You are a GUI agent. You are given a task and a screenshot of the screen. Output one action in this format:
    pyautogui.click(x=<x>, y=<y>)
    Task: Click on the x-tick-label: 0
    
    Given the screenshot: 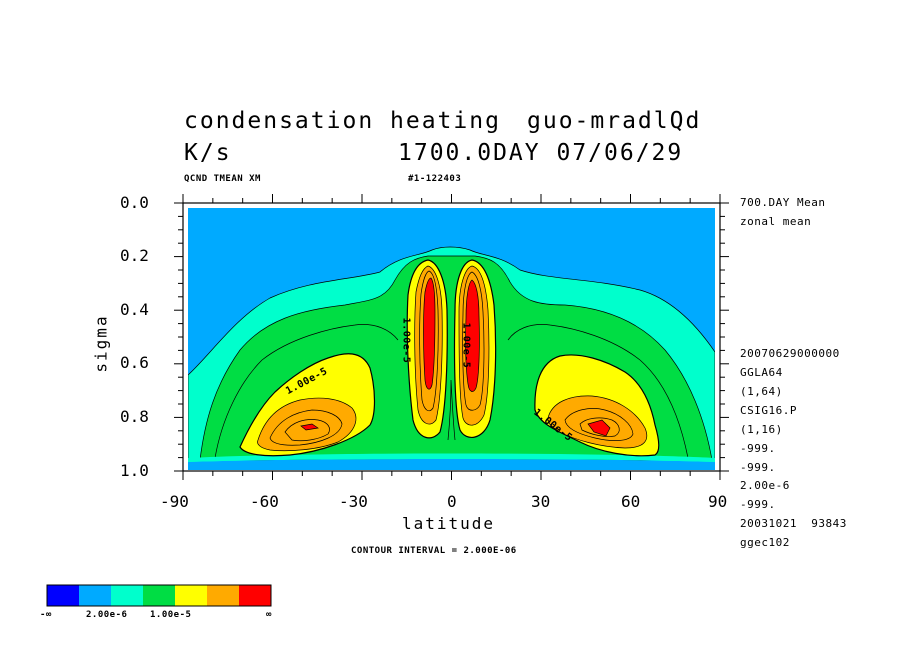 What is the action you would take?
    pyautogui.click(x=452, y=501)
    